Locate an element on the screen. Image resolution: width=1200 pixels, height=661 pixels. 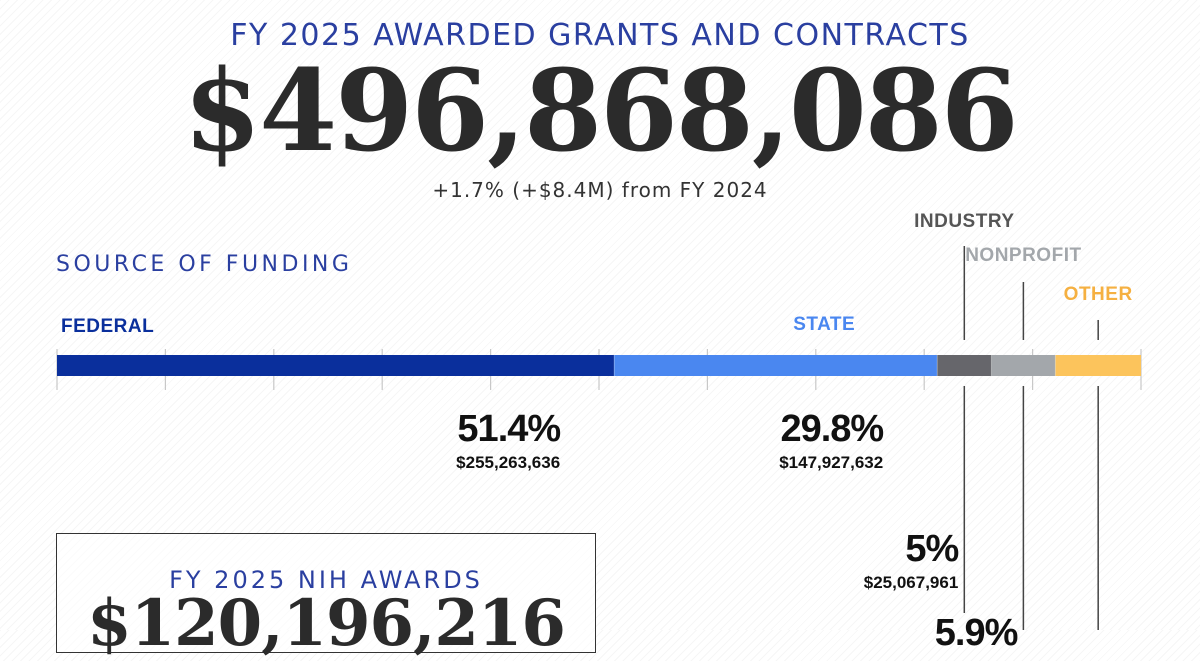
value-percent-federal: 51.4% is located at coordinates (509, 429).